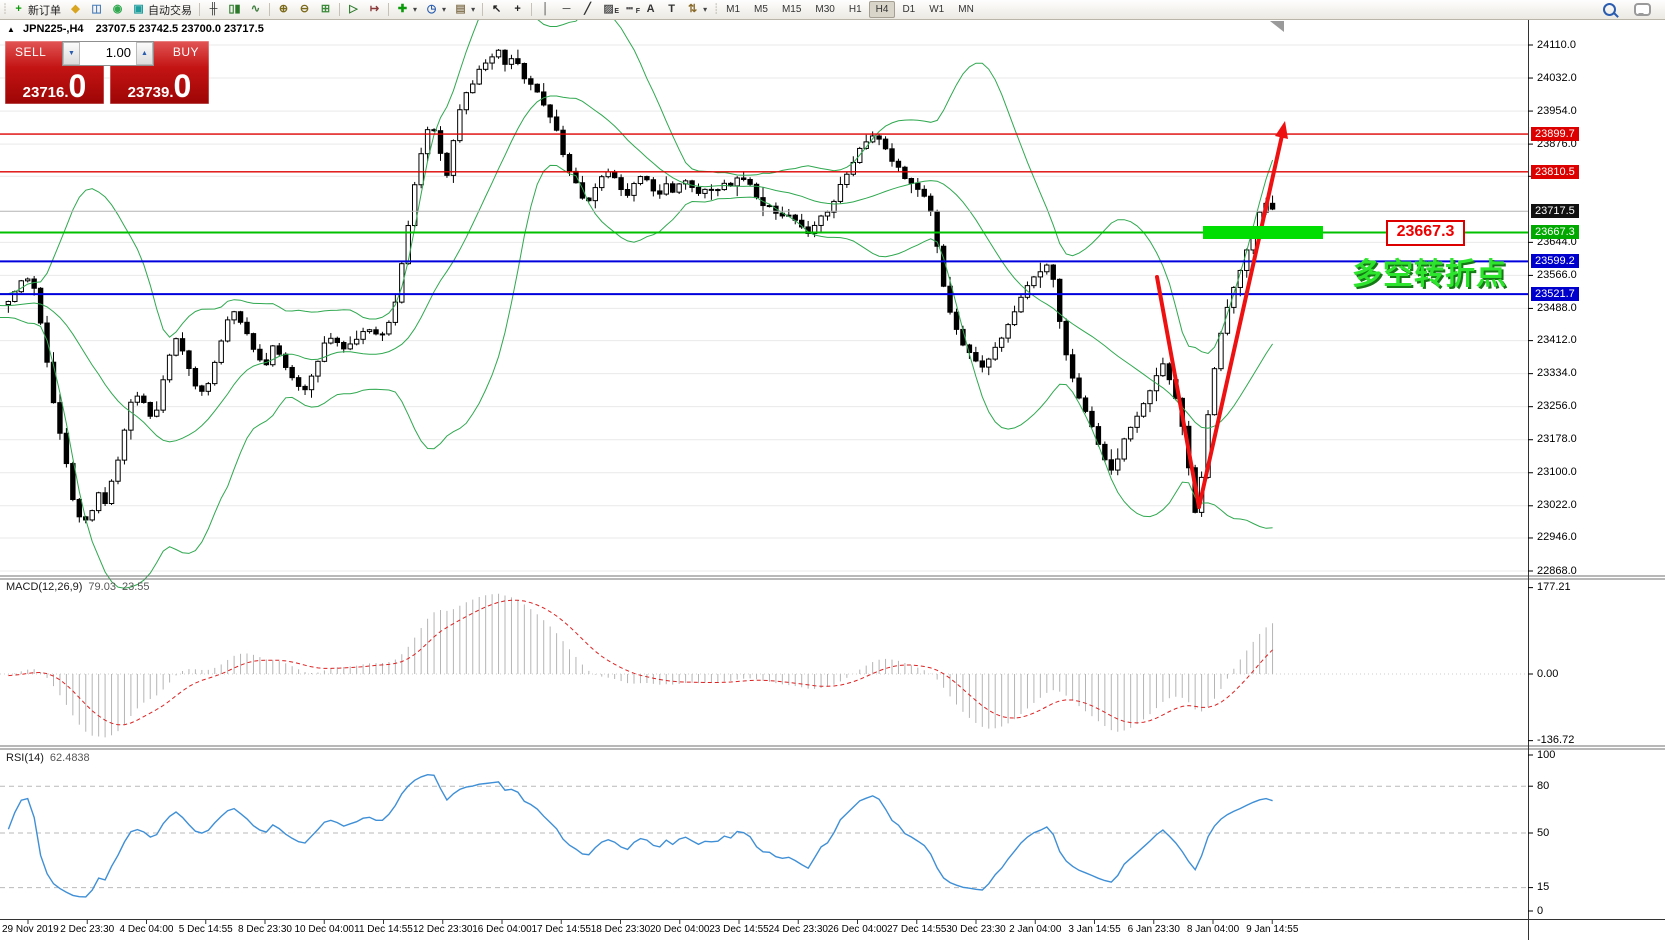 This screenshot has width=1665, height=940. Describe the element at coordinates (138, 9) in the screenshot. I see `autotrading-icon: ▣` at that location.